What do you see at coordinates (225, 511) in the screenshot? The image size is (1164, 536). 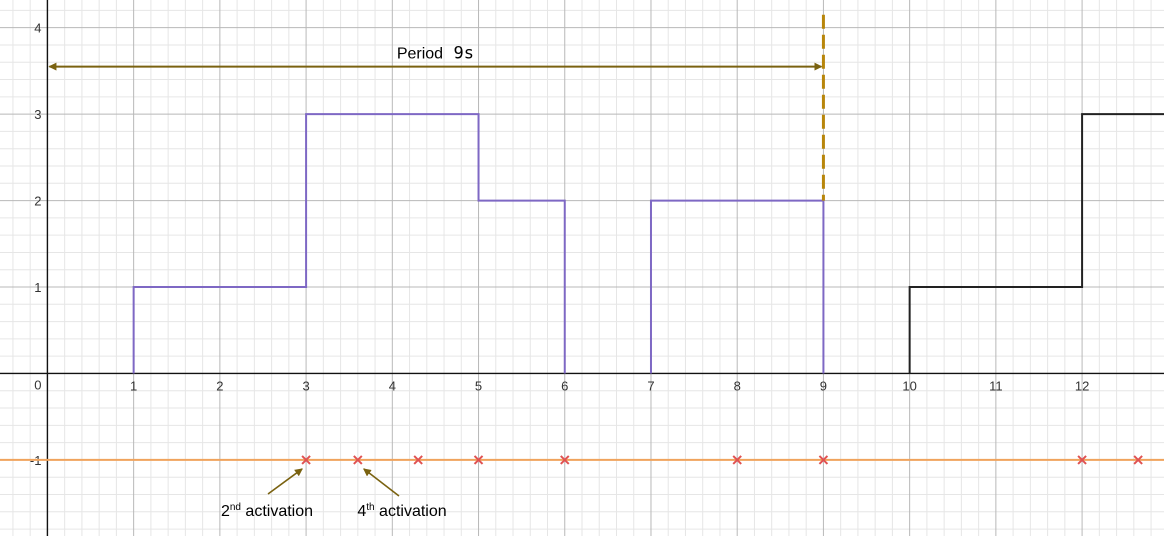 I see `activation-2-ordinal: 2` at bounding box center [225, 511].